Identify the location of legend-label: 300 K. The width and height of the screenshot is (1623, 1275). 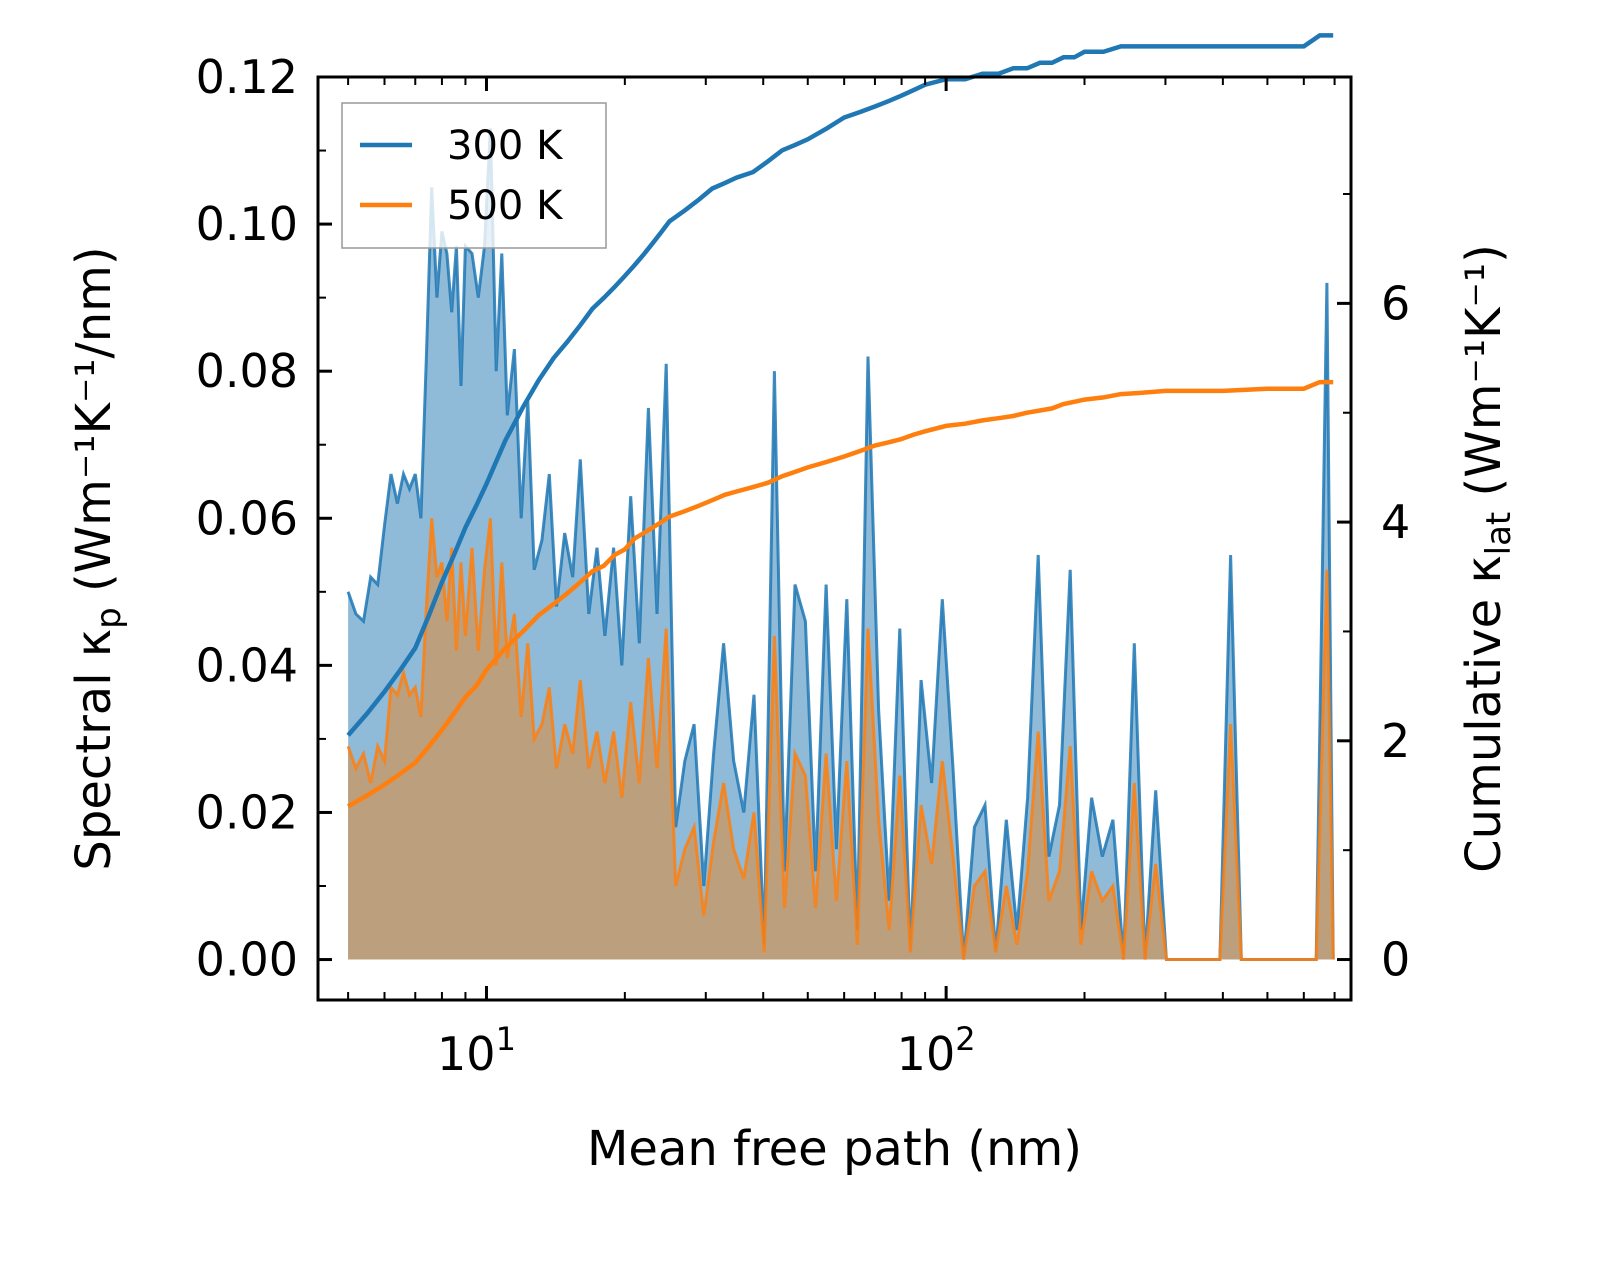
(505, 146).